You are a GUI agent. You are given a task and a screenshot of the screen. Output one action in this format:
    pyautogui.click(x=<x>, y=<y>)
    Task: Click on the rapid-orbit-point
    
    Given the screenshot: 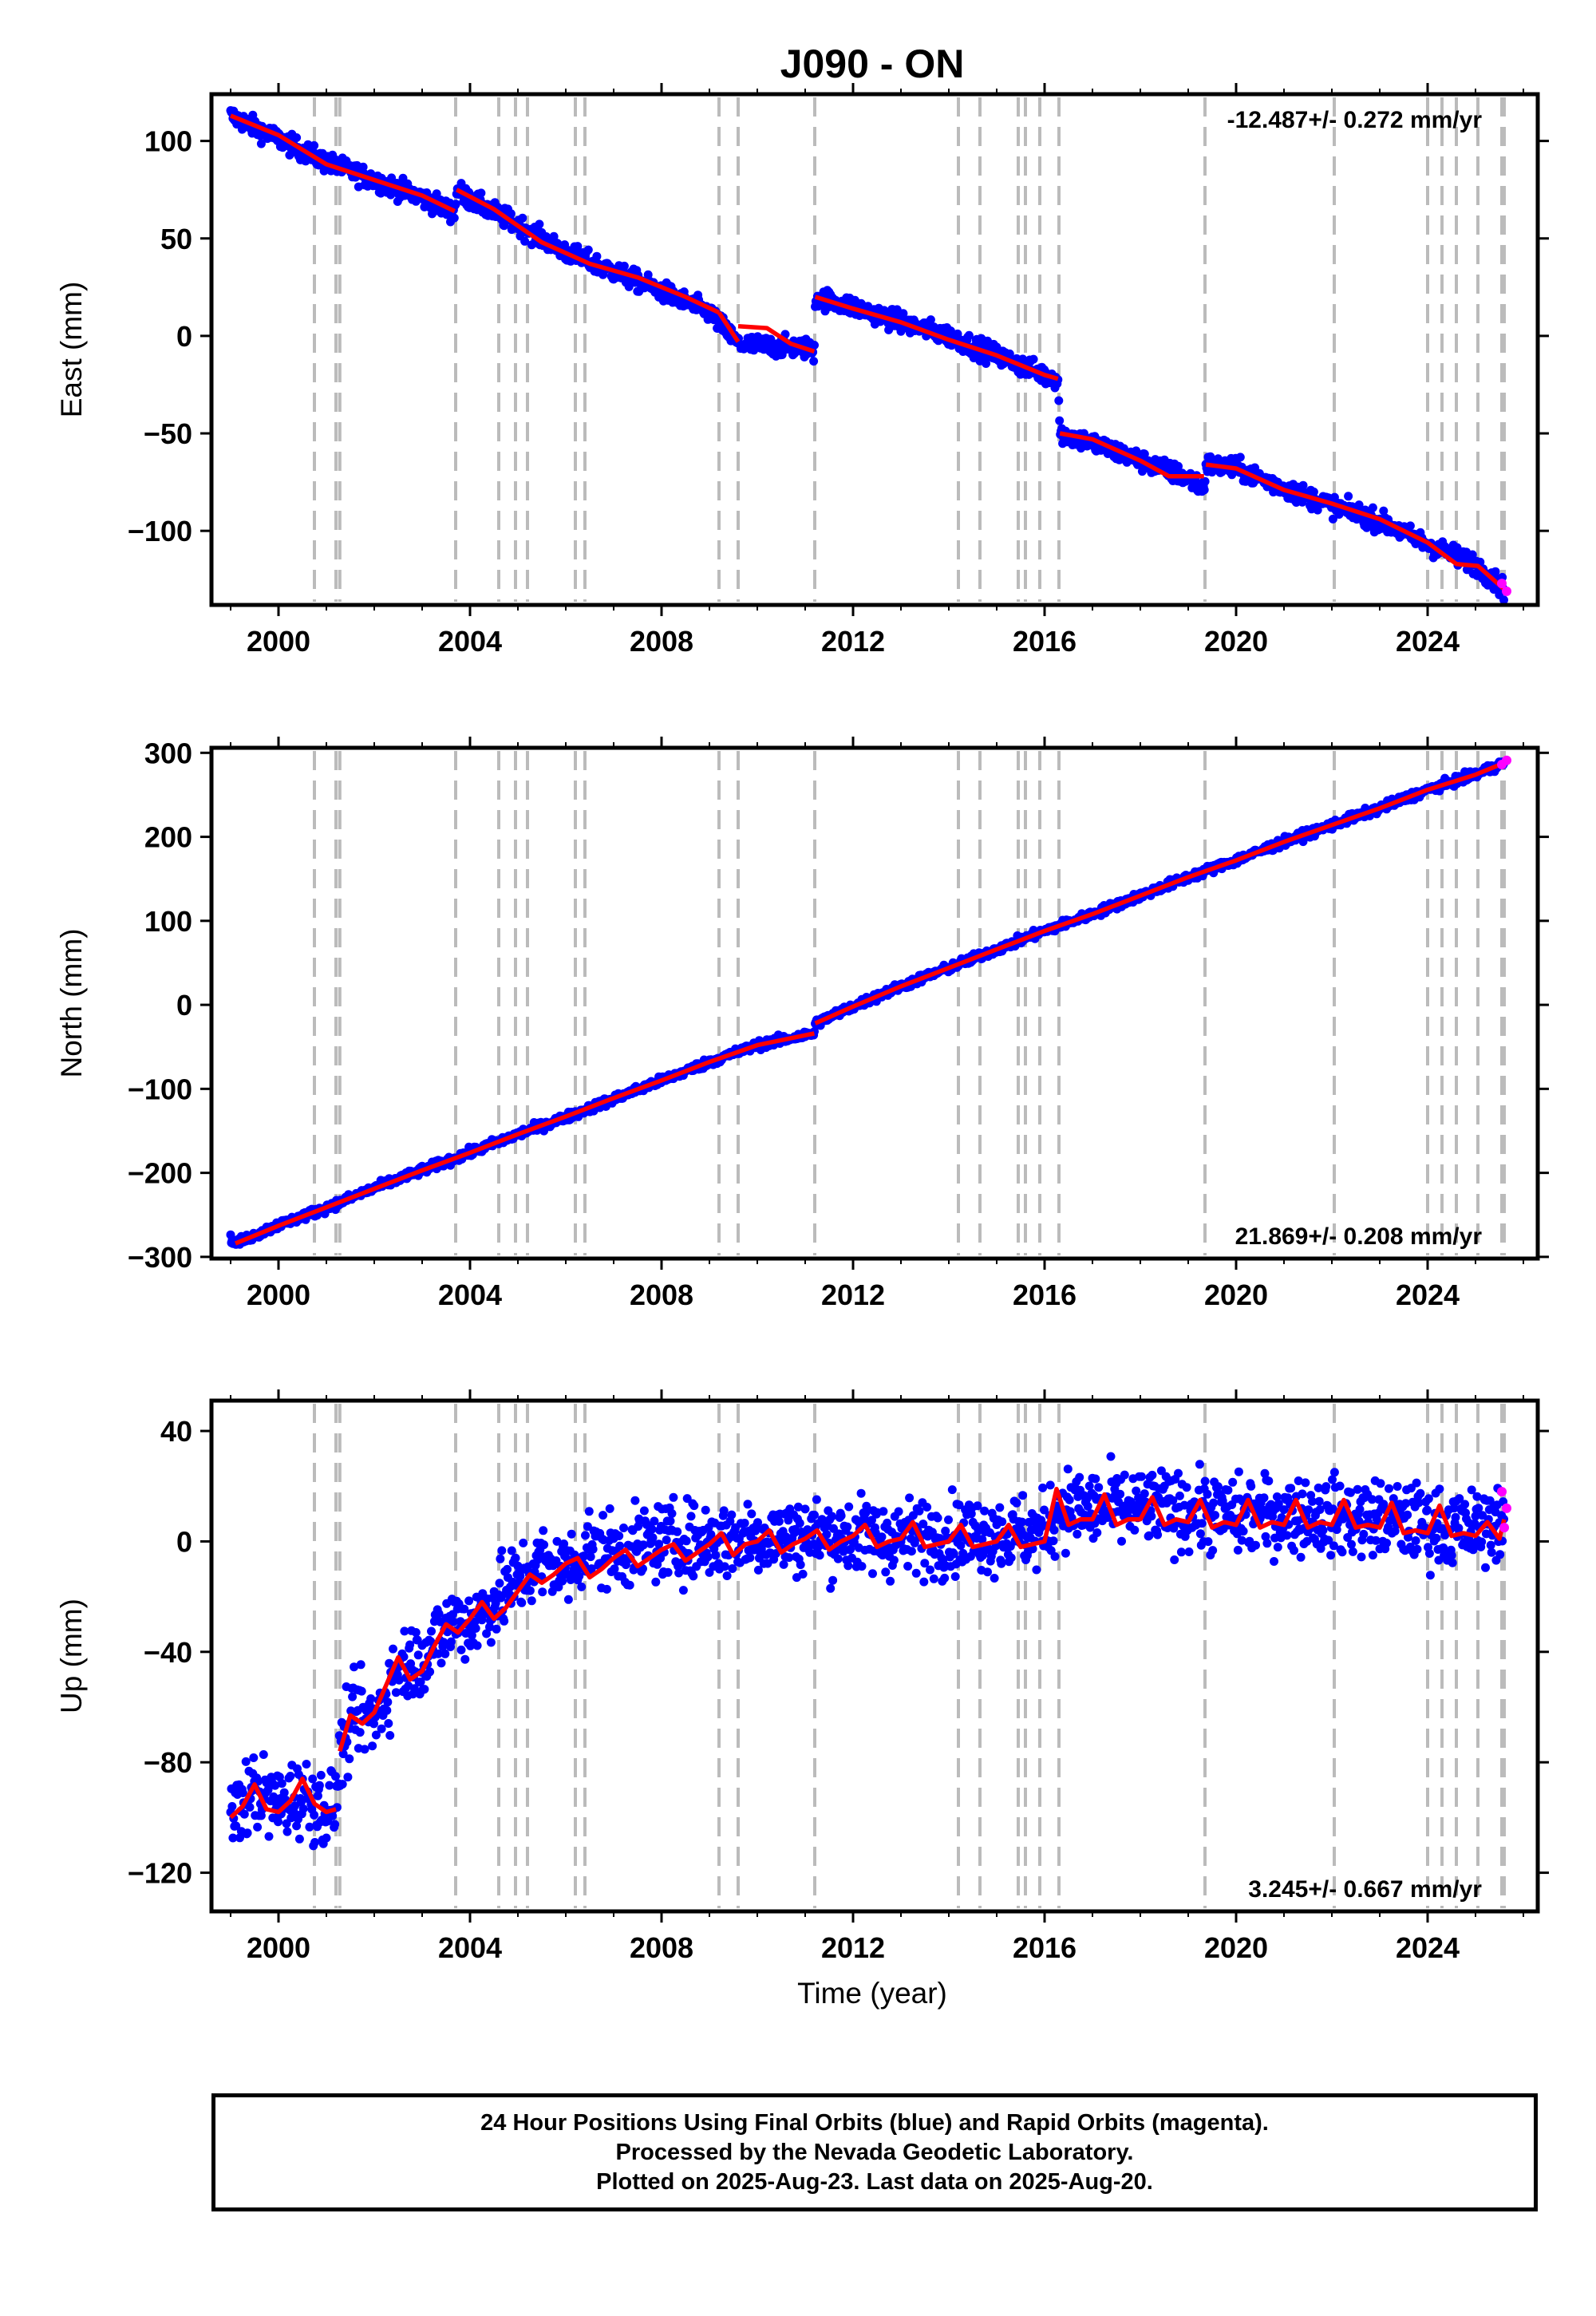 What is the action you would take?
    pyautogui.click(x=1506, y=760)
    